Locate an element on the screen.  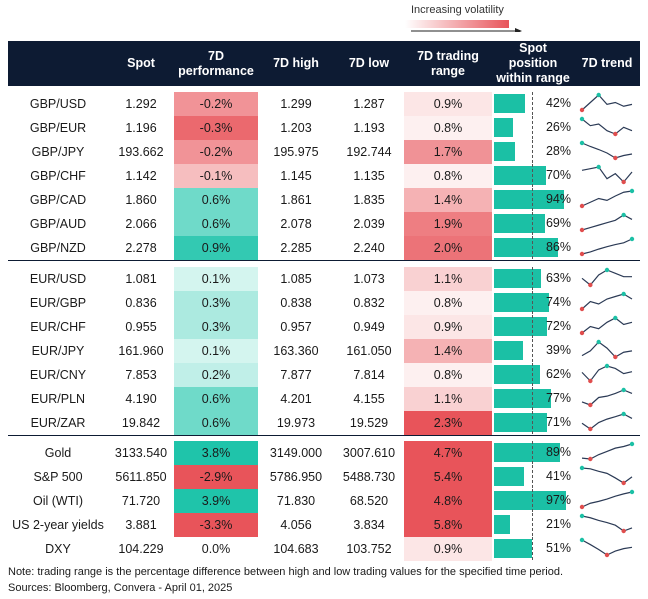
high-value: 2.078 is located at coordinates (296, 224).